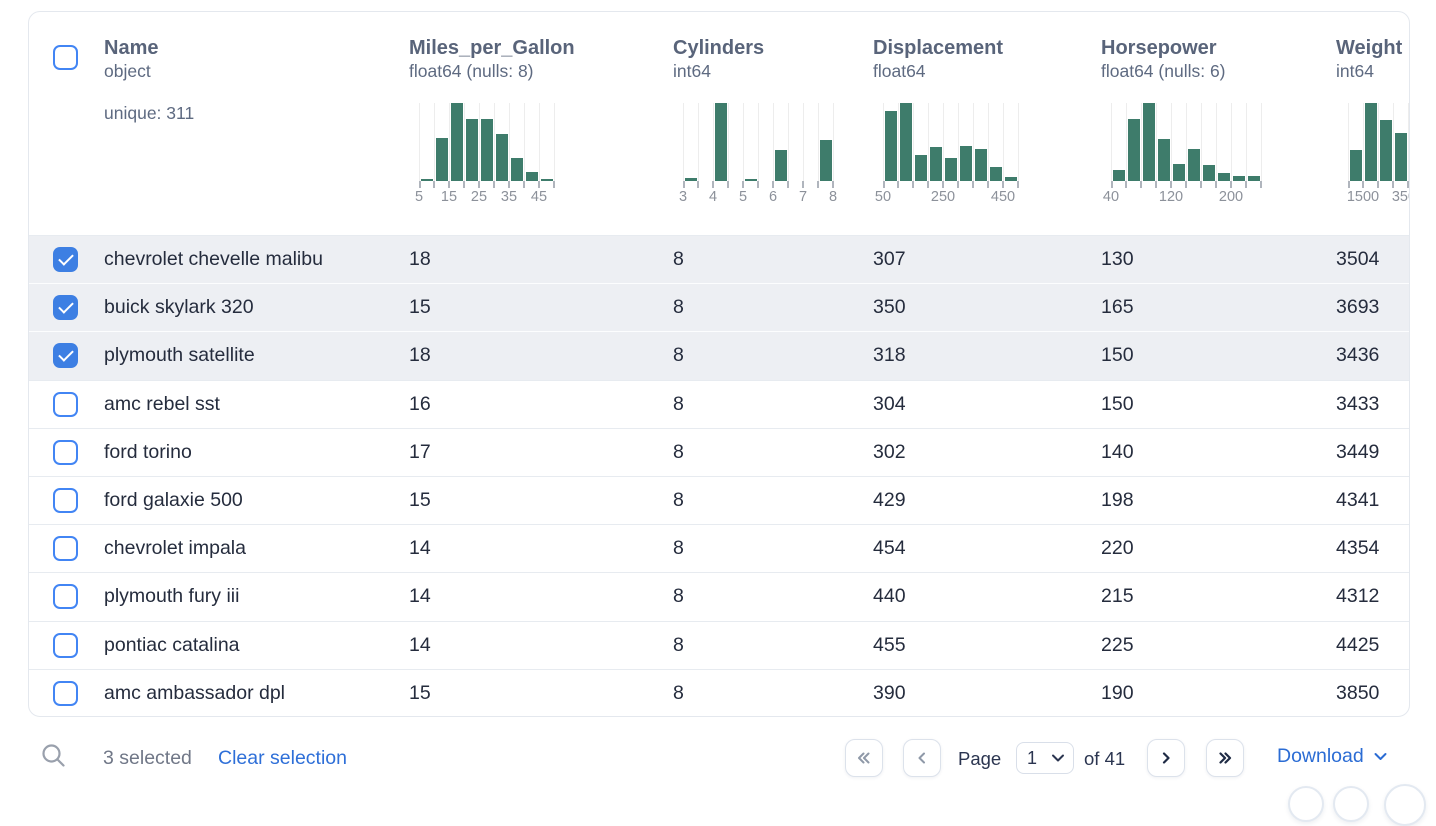 Image resolution: width=1436 pixels, height=826 pixels. What do you see at coordinates (147, 758) in the screenshot?
I see `selected-count: 3 selected` at bounding box center [147, 758].